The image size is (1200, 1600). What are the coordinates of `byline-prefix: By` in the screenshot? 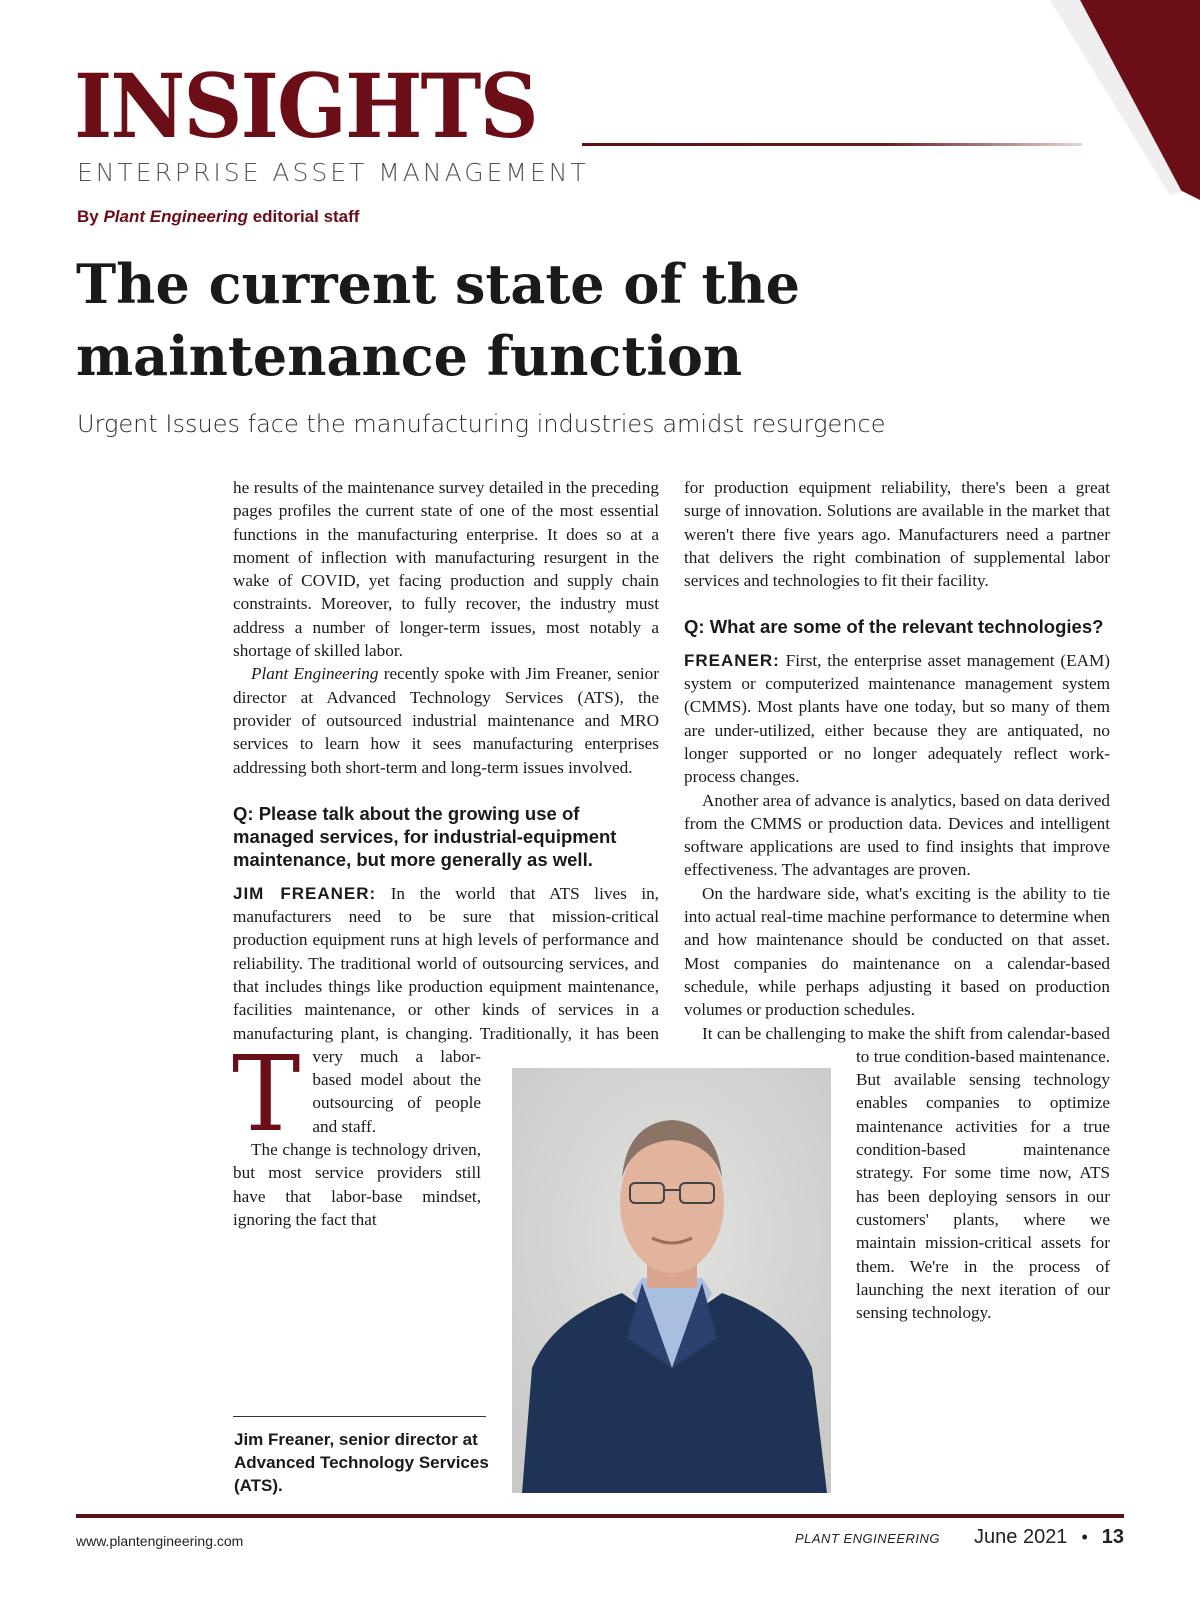 It's located at (90, 216).